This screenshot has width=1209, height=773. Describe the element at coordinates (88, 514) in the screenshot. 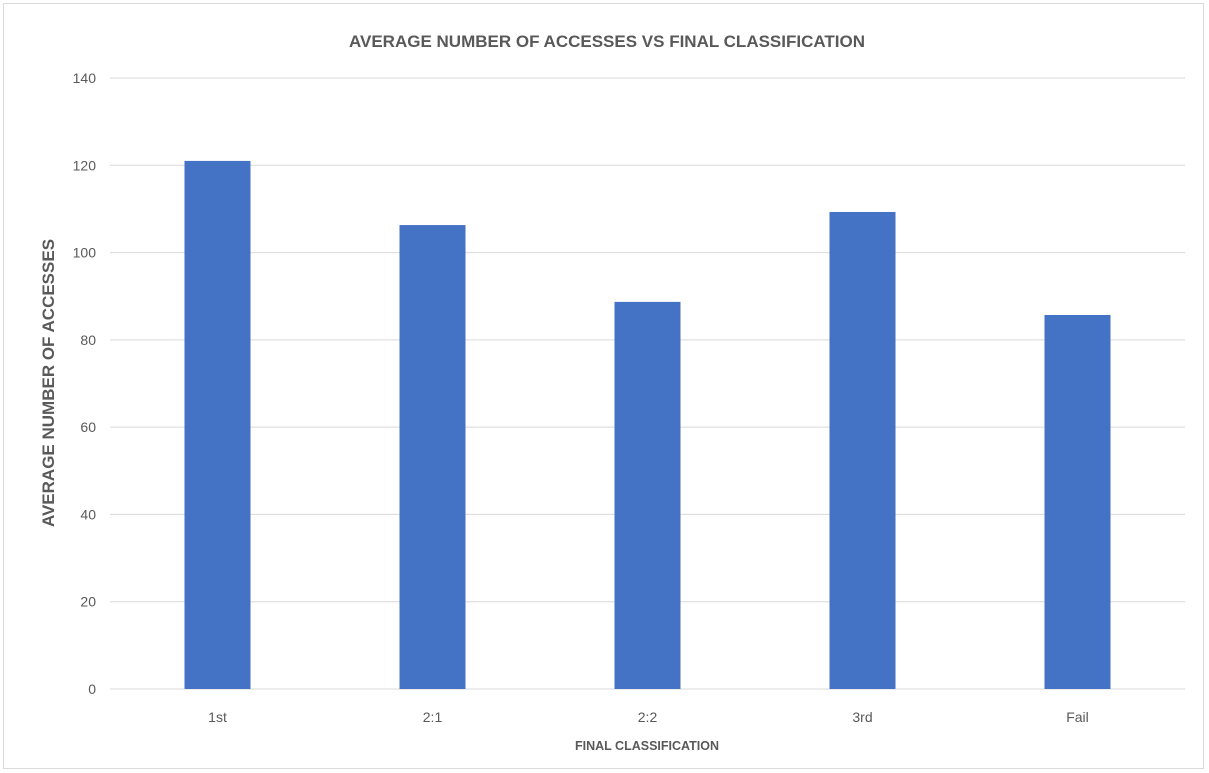

I see `y-tick-label: 40` at that location.